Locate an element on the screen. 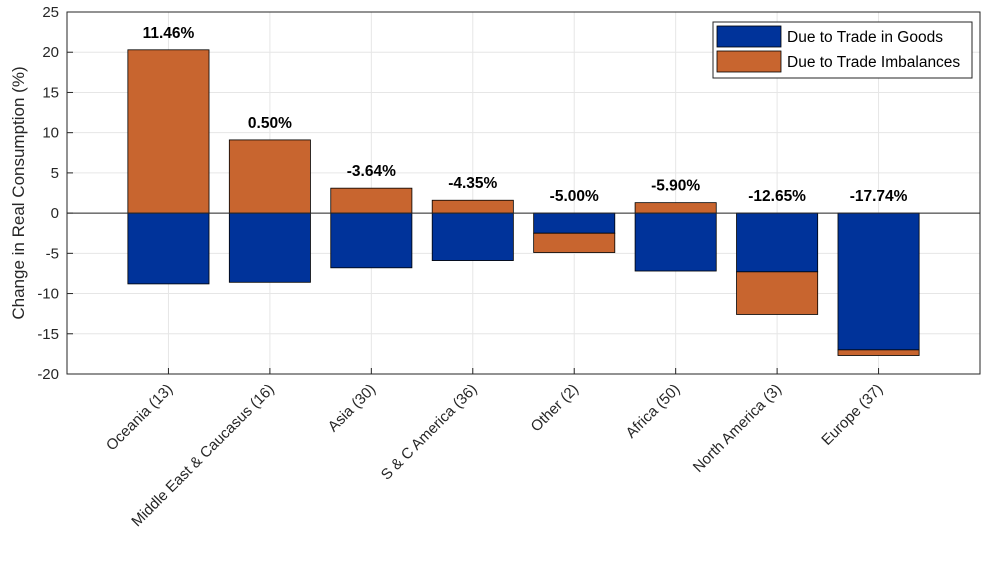 The image size is (995, 569). legend-label: Due to Trade Imbalances is located at coordinates (873, 62).